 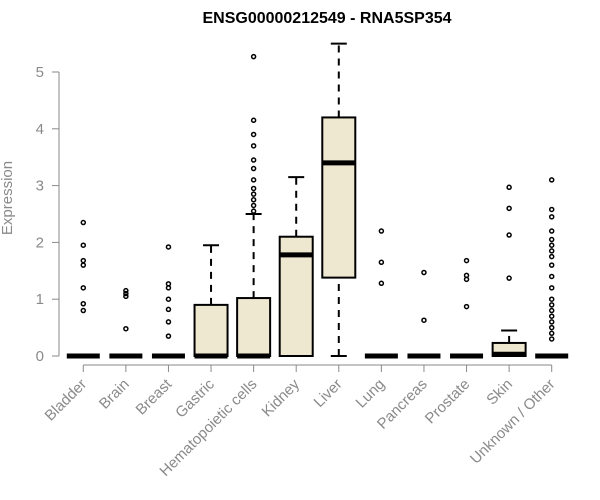 I want to click on box-brain, so click(x=126, y=323).